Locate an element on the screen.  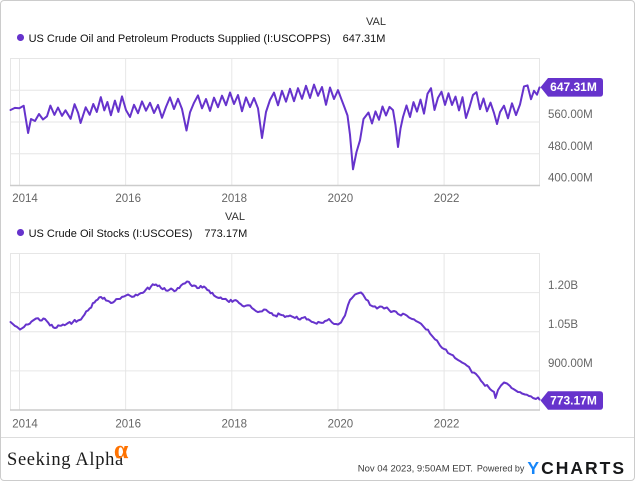
svg-text: 773.17M is located at coordinates (573, 400).